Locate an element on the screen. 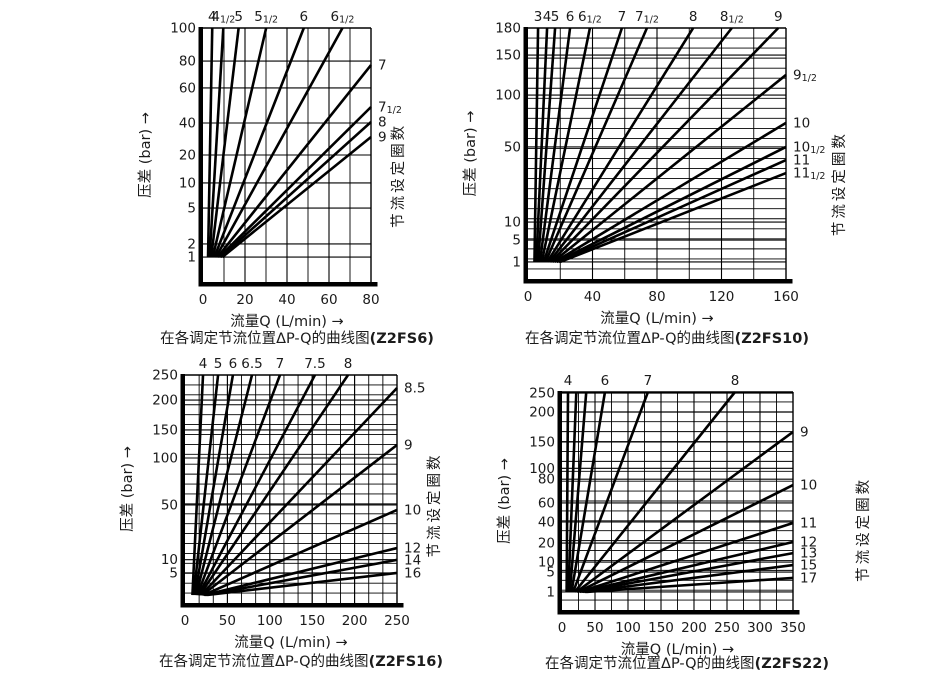 The width and height of the screenshot is (930, 698). y-tick-label: 5 is located at coordinates (191, 209).